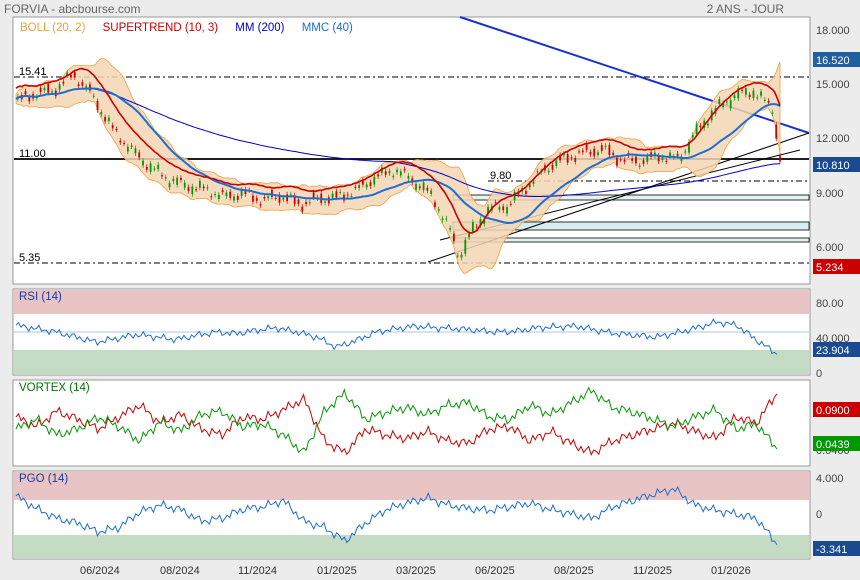 The image size is (860, 580). What do you see at coordinates (731, 571) in the screenshot?
I see `x-tick-01-2026: 01/2026` at bounding box center [731, 571].